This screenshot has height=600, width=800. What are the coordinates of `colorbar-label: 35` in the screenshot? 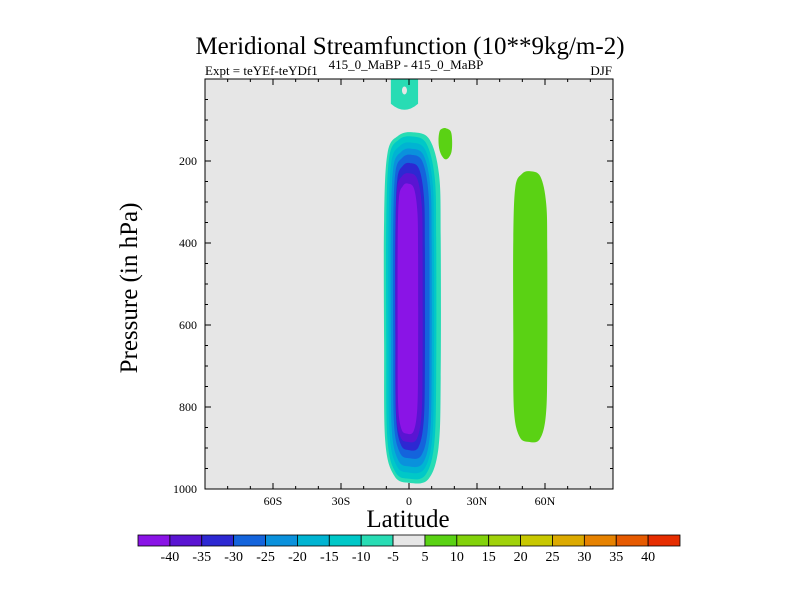 It's located at (616, 557).